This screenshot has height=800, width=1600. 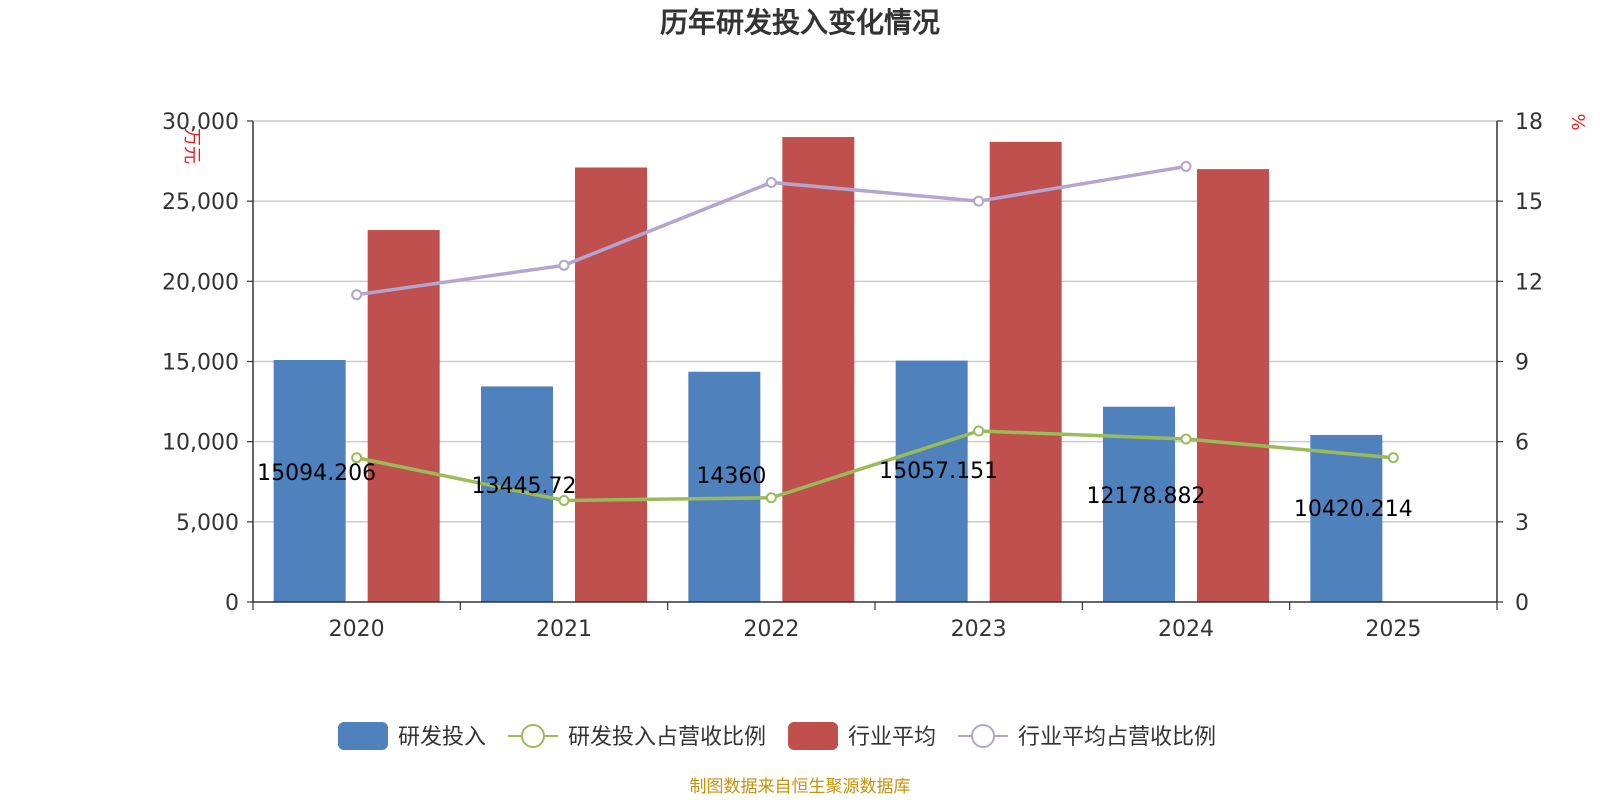 What do you see at coordinates (800, 787) in the screenshot?
I see `source-note: 制图数据来自恒生聚源数据库` at bounding box center [800, 787].